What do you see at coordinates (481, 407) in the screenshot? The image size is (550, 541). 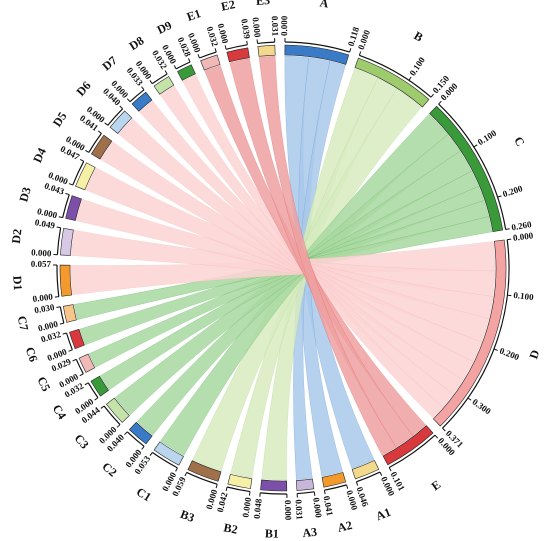 I see `tick-label-d-3: 0.300` at bounding box center [481, 407].